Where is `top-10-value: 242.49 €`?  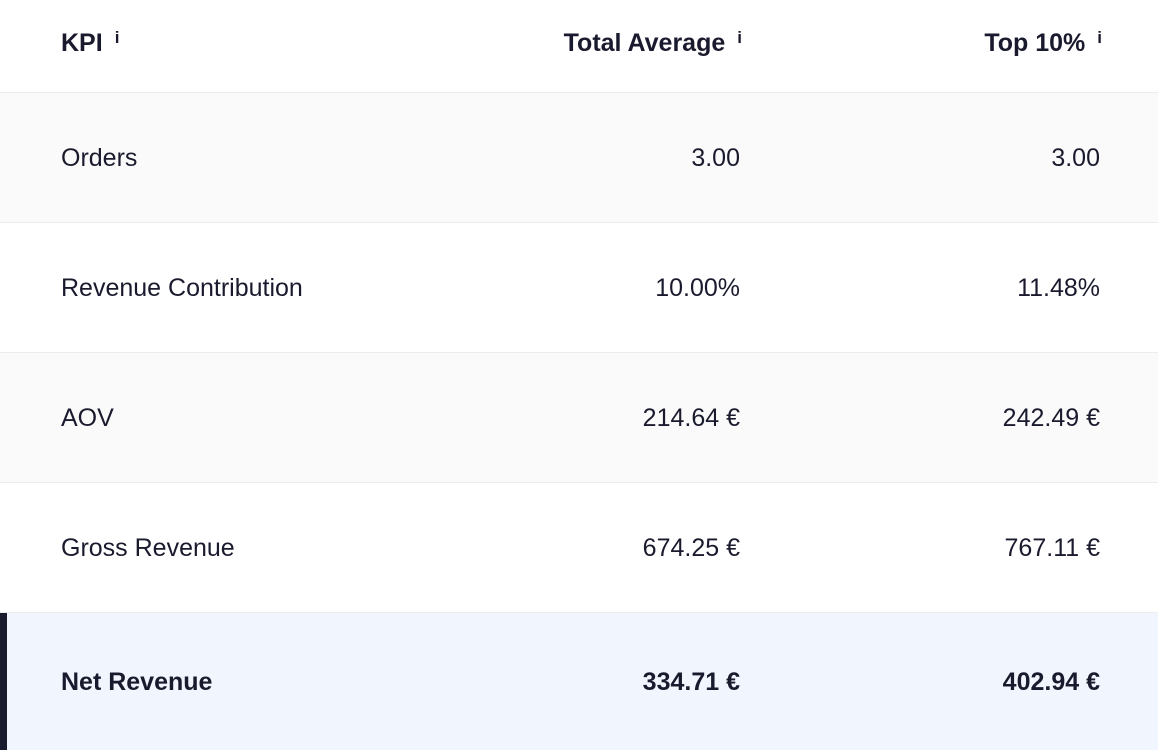
top-10-value: 242.49 € is located at coordinates (1051, 417).